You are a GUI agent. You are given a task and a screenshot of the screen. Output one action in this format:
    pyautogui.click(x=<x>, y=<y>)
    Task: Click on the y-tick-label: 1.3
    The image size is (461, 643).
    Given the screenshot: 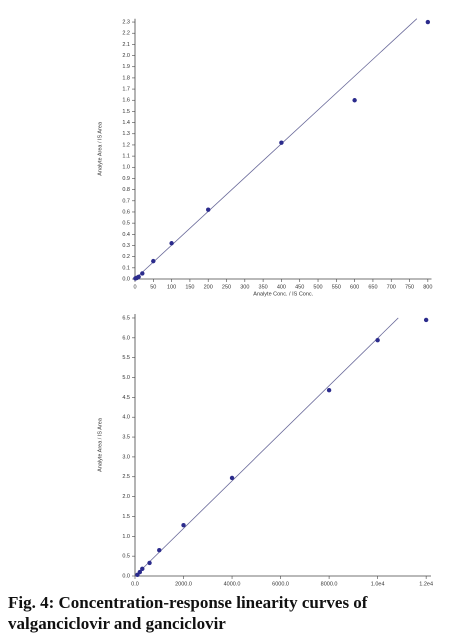 What is the action you would take?
    pyautogui.click(x=126, y=134)
    